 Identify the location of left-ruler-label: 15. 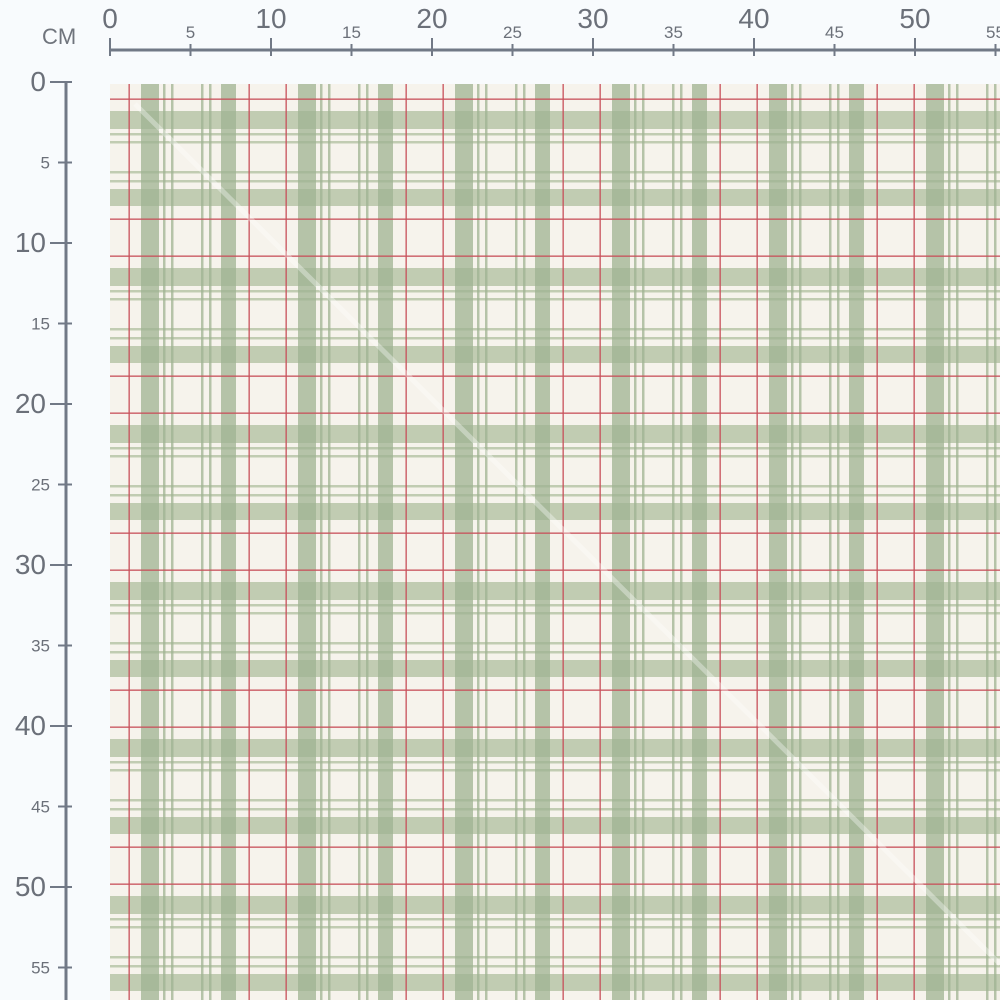
(40, 324).